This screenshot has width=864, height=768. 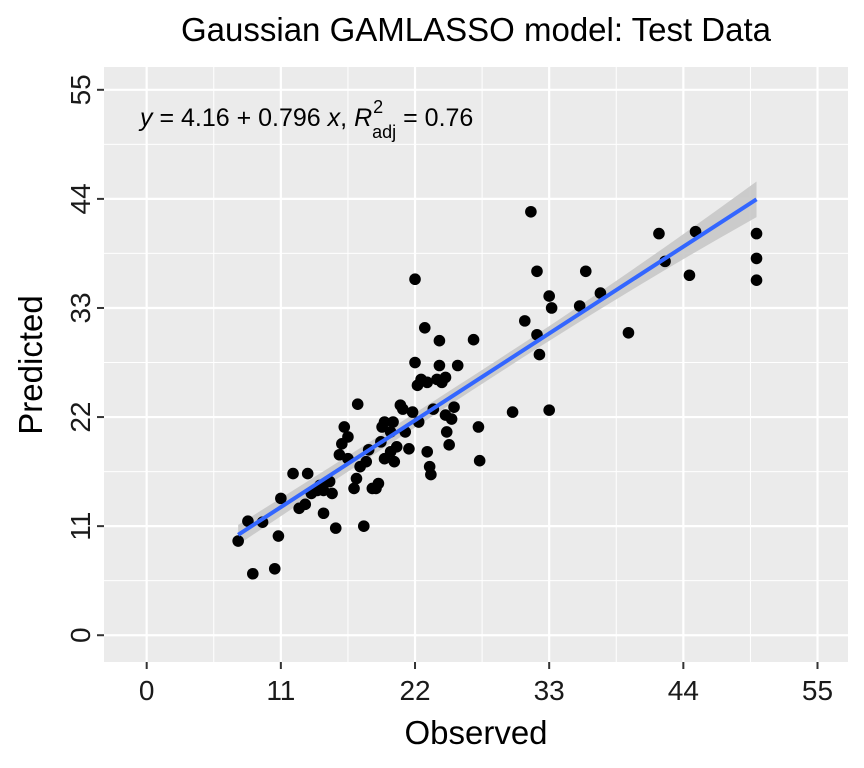 I want to click on eq-rhs: = 4.16 + 0.796, so click(x=240, y=118).